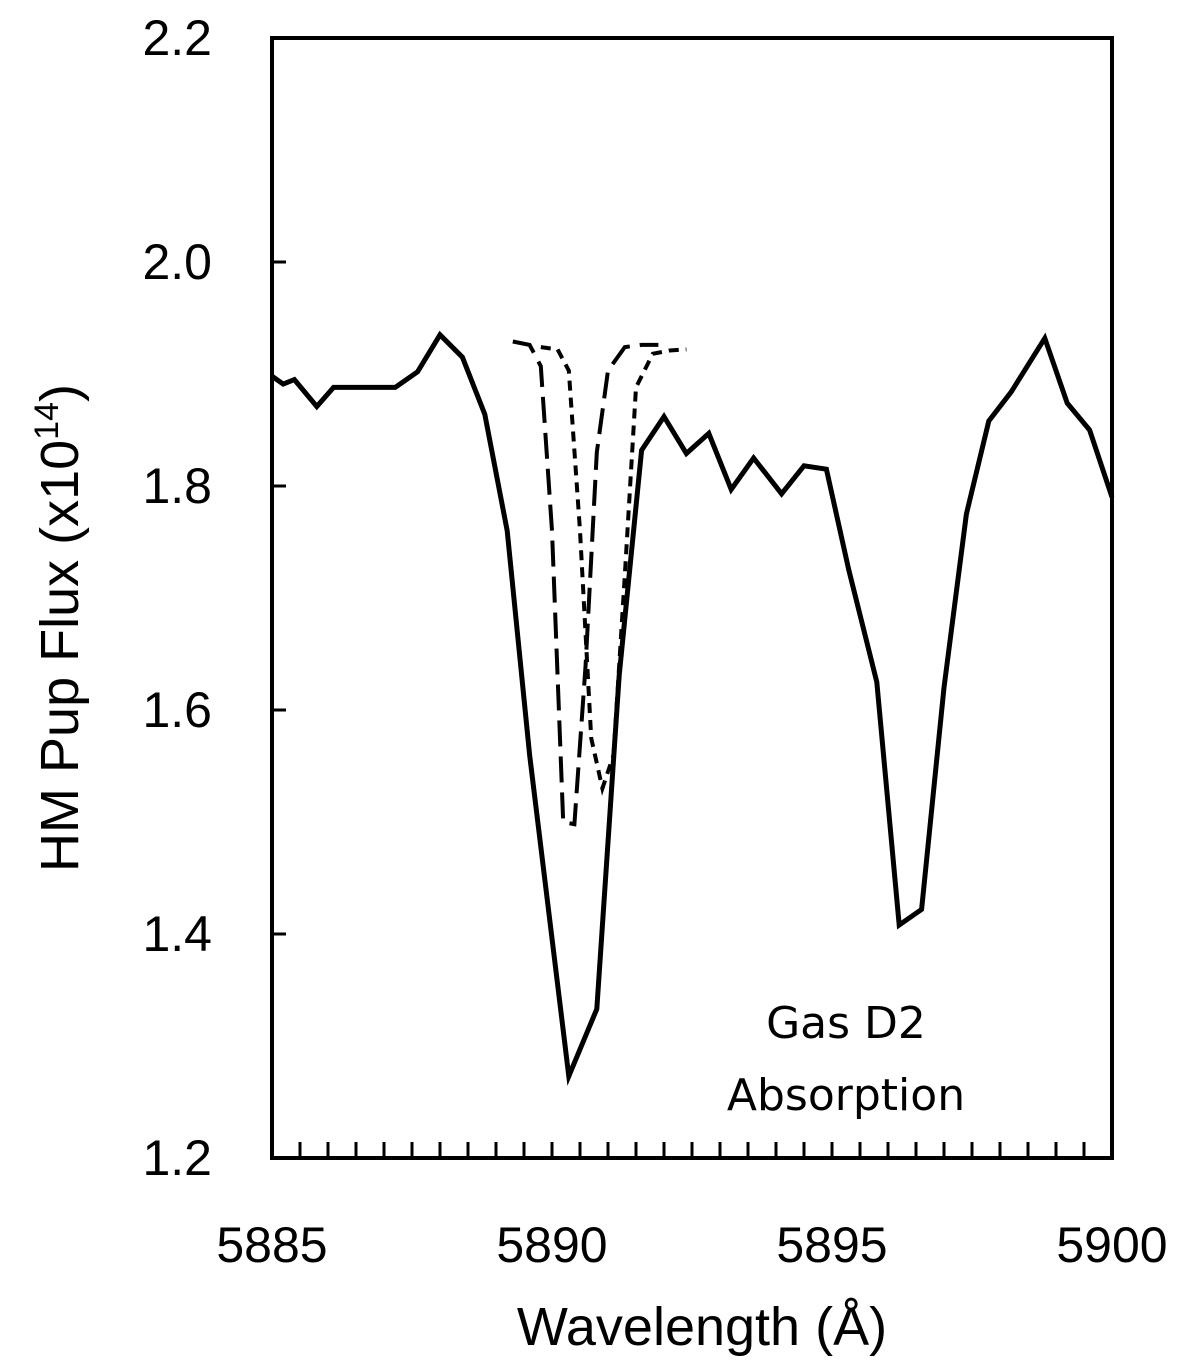  I want to click on series-line-short-dash, so click(613, 570).